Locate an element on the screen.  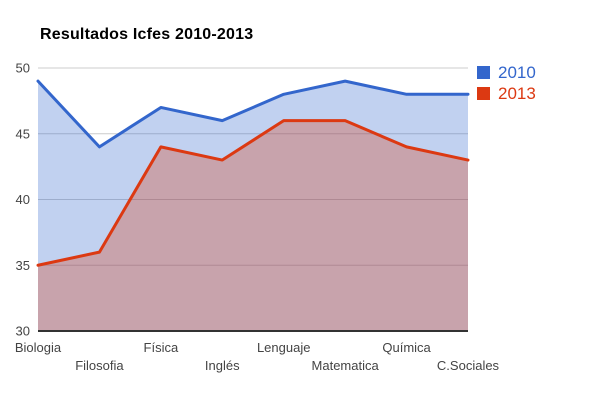
legend-label-2013: 2013 is located at coordinates (517, 93).